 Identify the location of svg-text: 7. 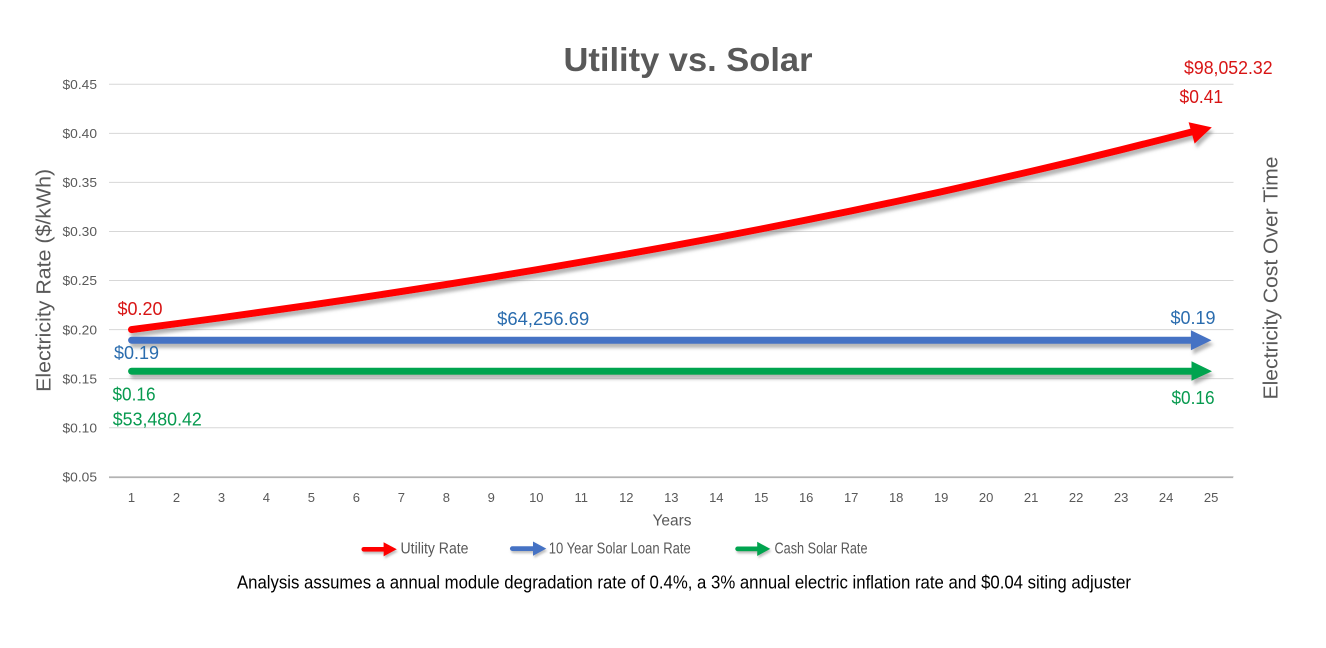
(401, 497).